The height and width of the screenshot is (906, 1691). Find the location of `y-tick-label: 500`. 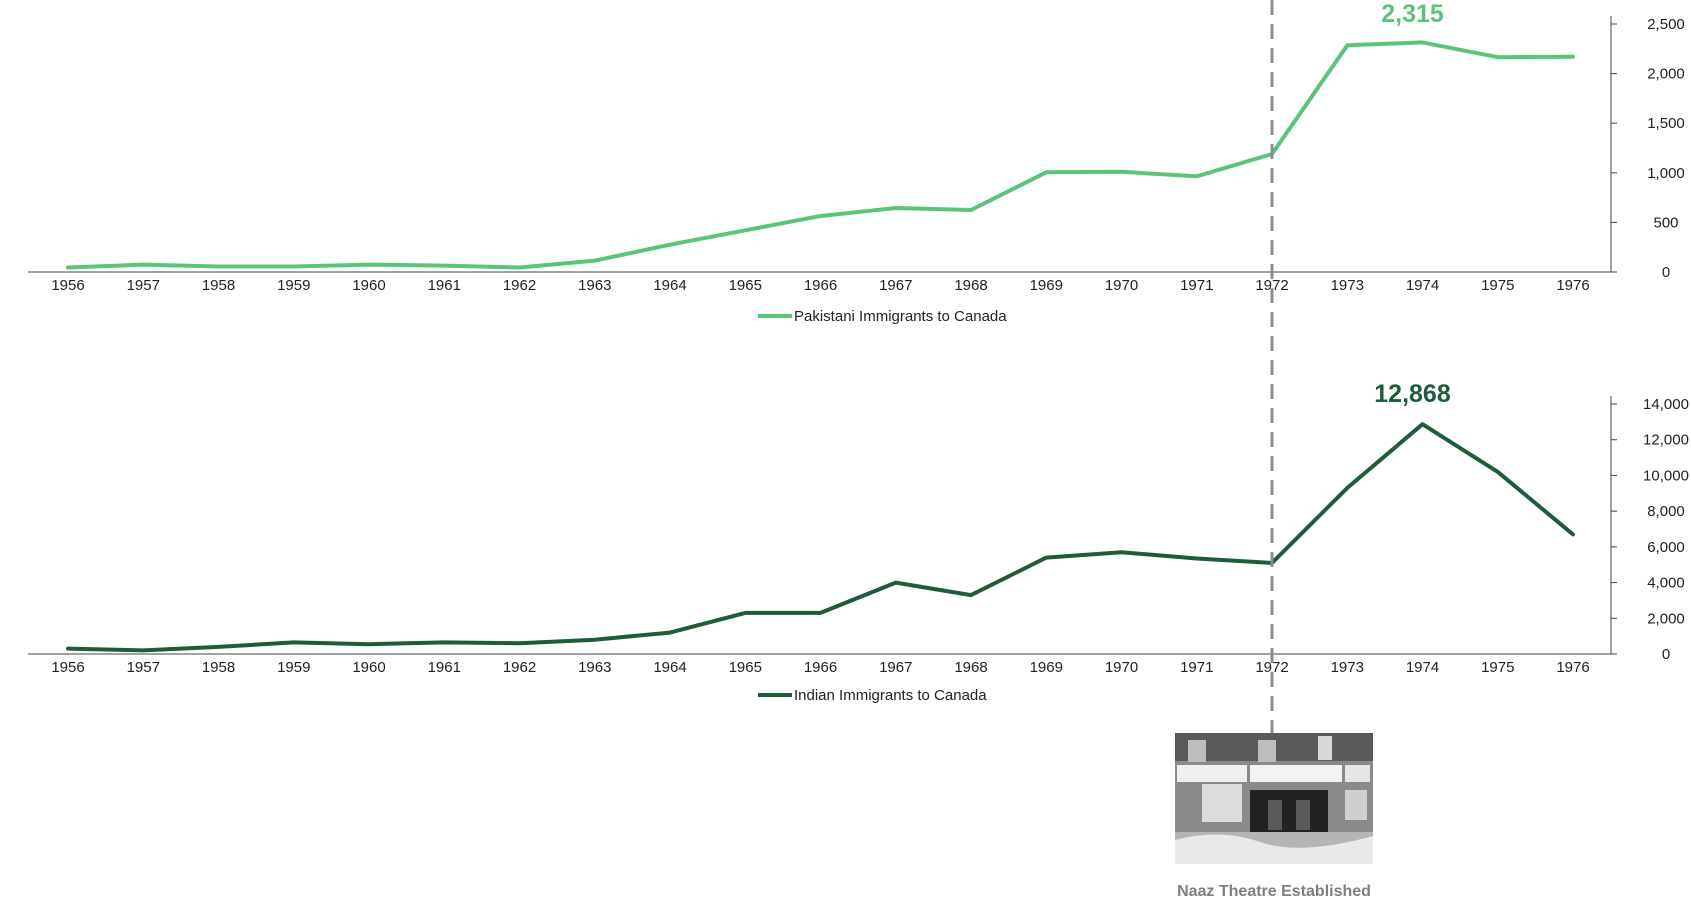

y-tick-label: 500 is located at coordinates (1665, 222).